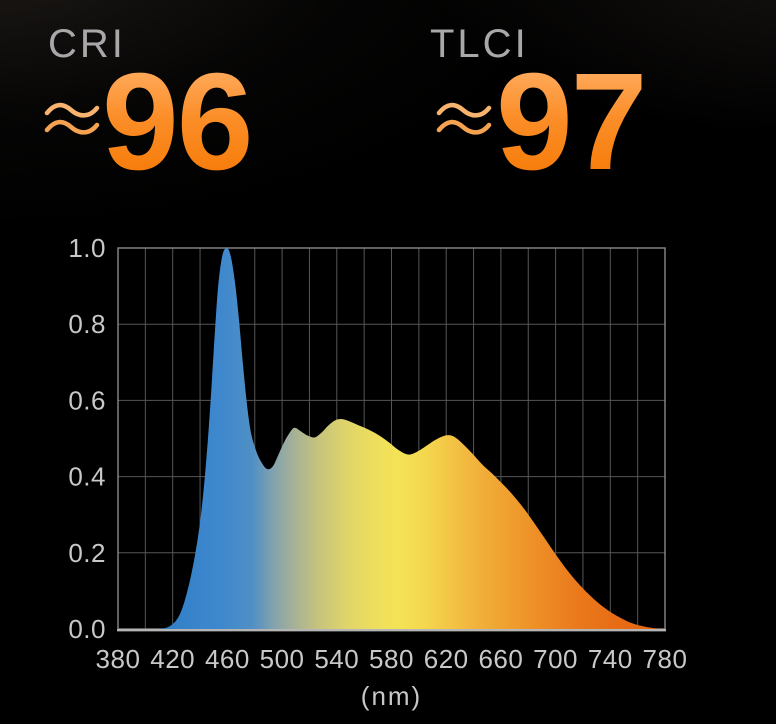  Describe the element at coordinates (87, 400) in the screenshot. I see `tick-label: 0.6` at that location.